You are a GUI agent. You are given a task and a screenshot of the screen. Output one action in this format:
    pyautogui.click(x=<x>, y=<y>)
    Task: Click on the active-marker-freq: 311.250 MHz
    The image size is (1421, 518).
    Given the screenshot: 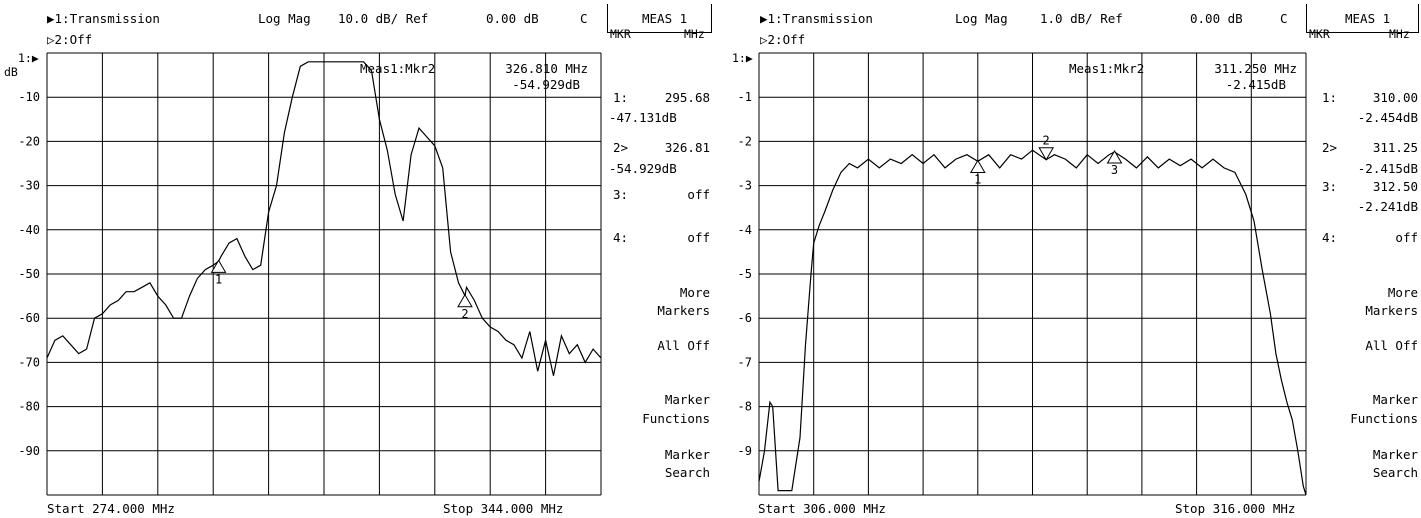 What is the action you would take?
    pyautogui.click(x=1255, y=68)
    